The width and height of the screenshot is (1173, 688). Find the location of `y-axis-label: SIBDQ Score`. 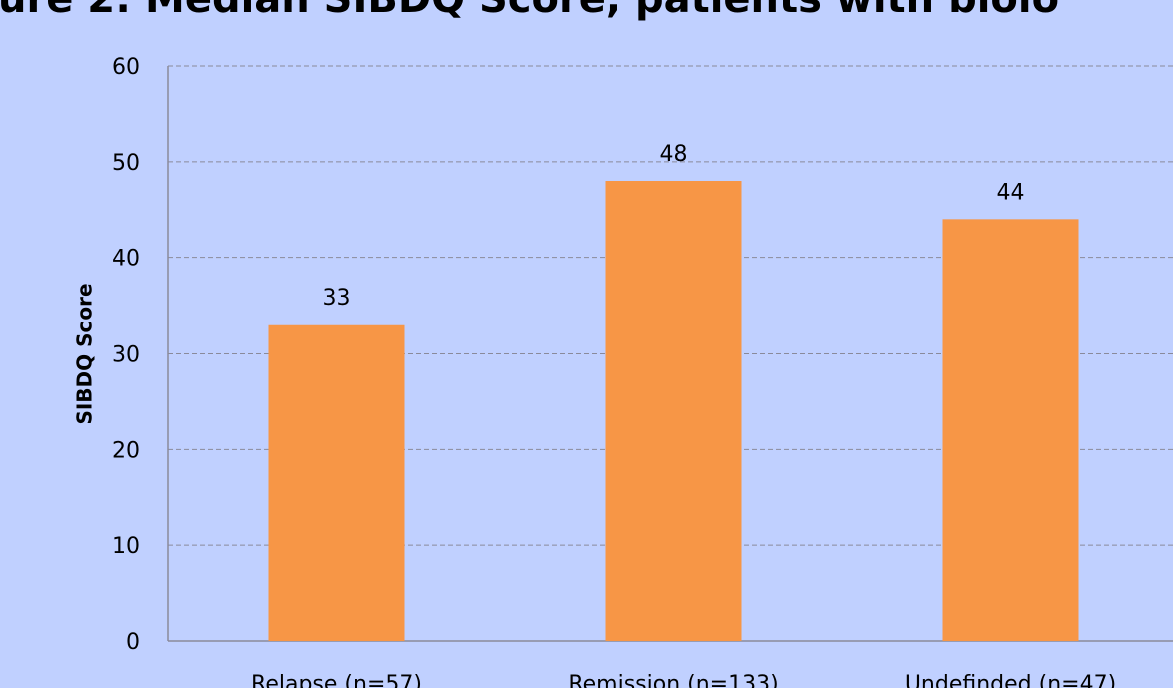

y-axis-label: SIBDQ Score is located at coordinates (85, 353).